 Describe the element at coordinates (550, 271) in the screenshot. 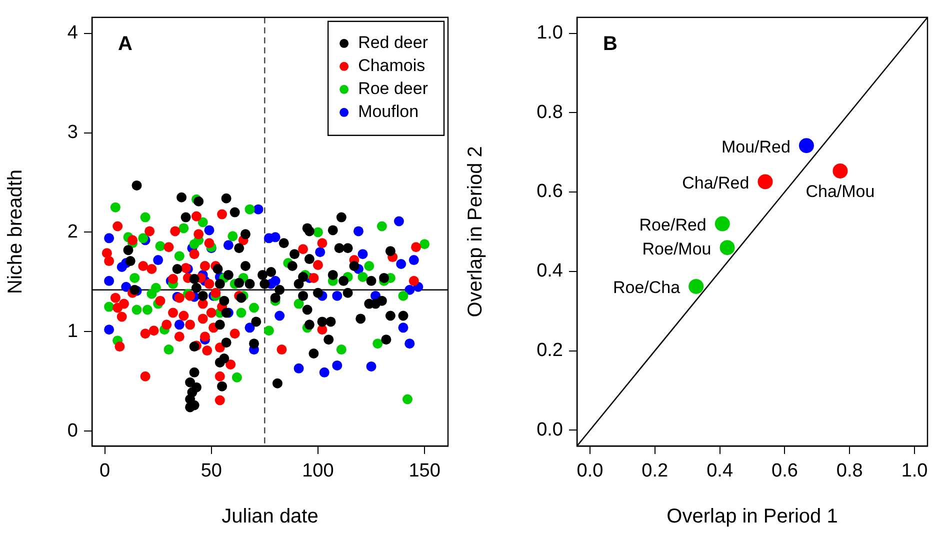

I see `y-tick-label: 0.4` at that location.